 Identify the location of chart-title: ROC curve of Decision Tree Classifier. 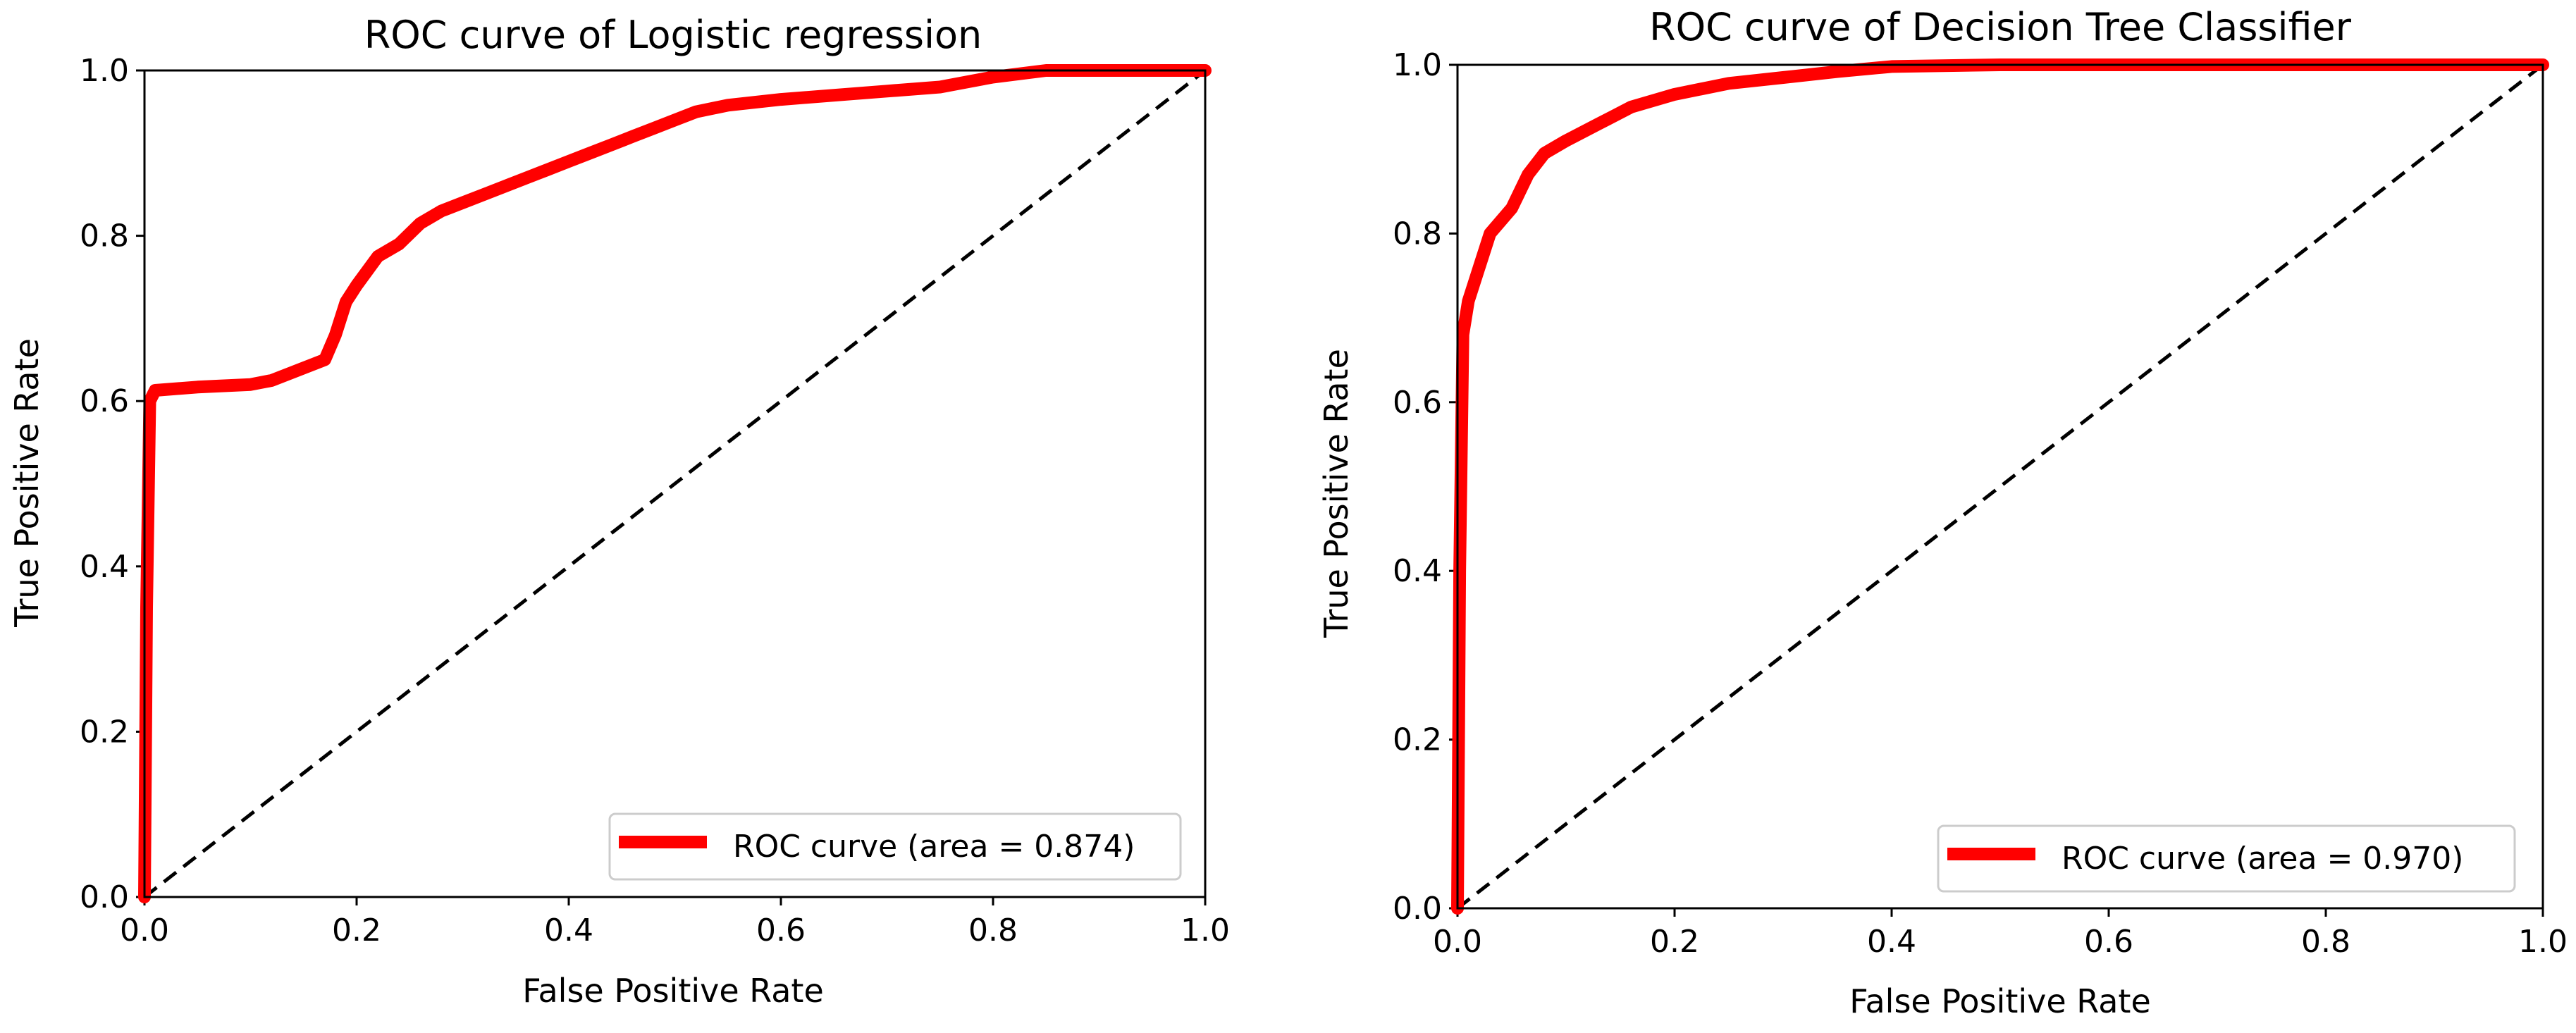
(2001, 27).